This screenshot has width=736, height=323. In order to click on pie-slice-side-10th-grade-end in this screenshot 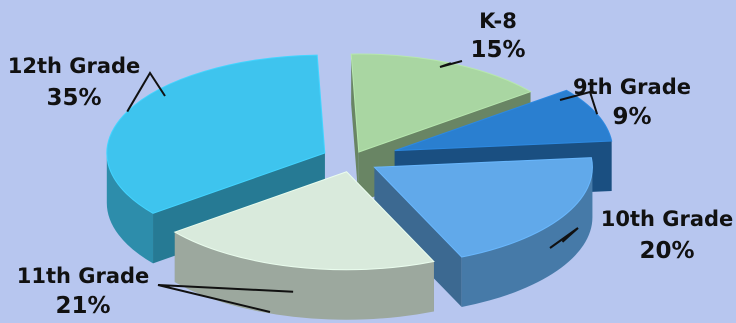, I will do `click(418, 237)`.